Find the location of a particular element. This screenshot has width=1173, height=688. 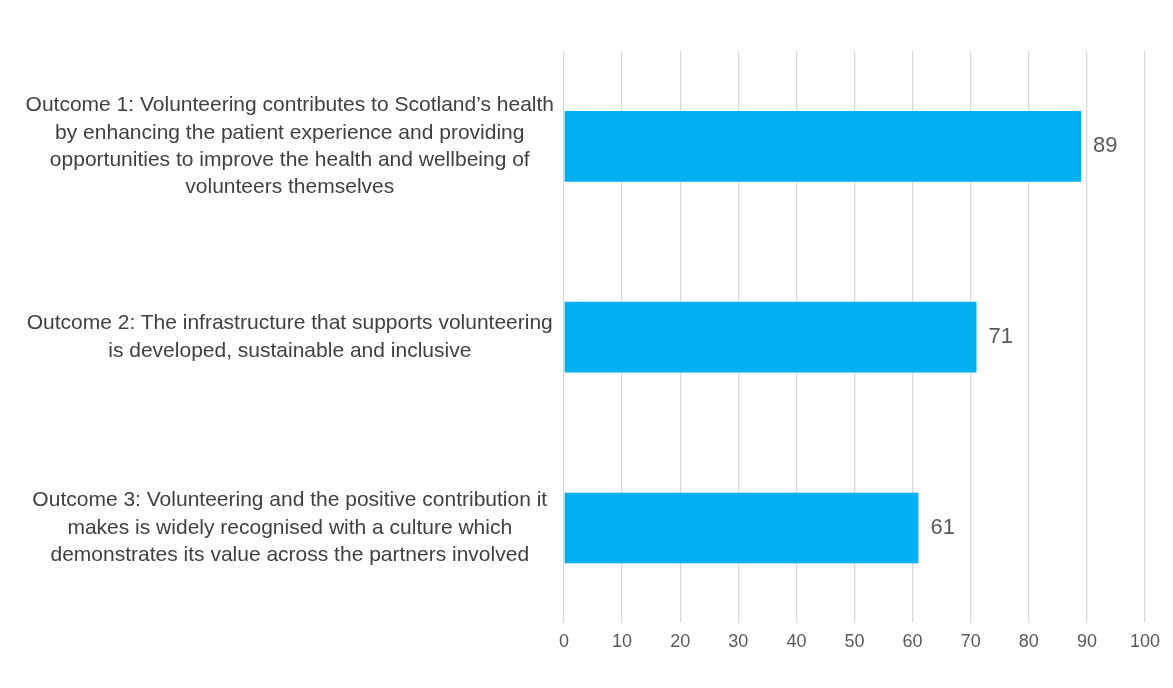

data-label: 89 is located at coordinates (1105, 145).